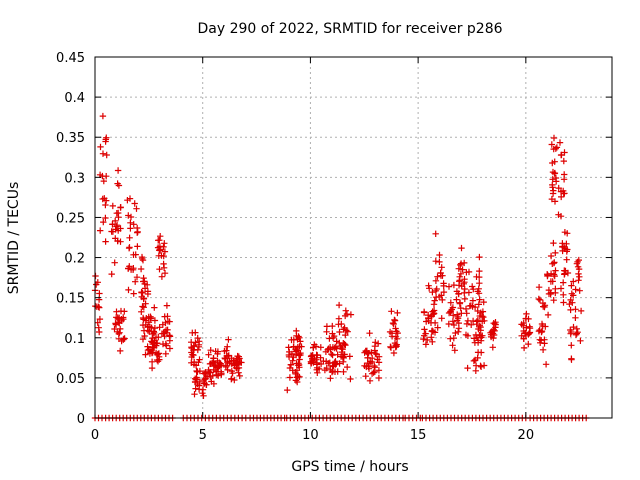 This screenshot has width=640, height=480. I want to click on x-tick-label: 0, so click(95, 435).